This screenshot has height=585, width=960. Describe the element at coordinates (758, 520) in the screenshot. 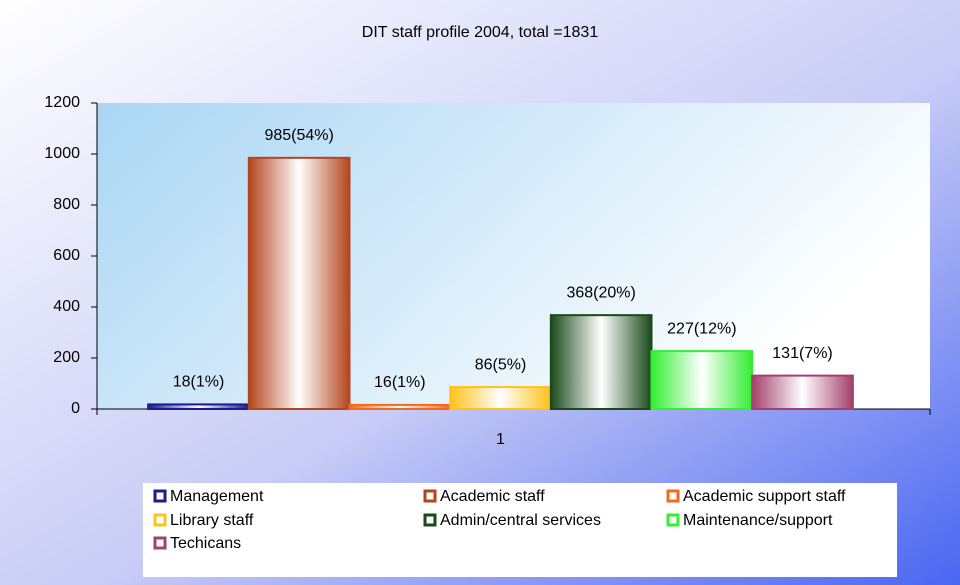

I see `legend-label: Maintenance/support` at that location.